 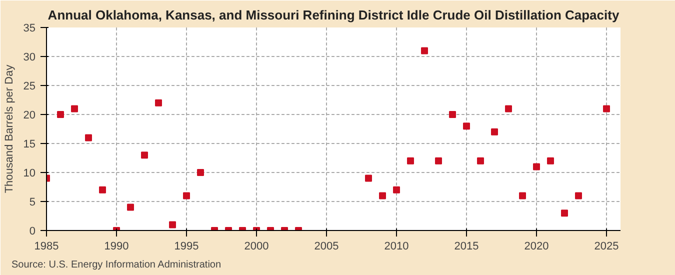 I want to click on y-tick-label: 20, so click(x=29, y=116).